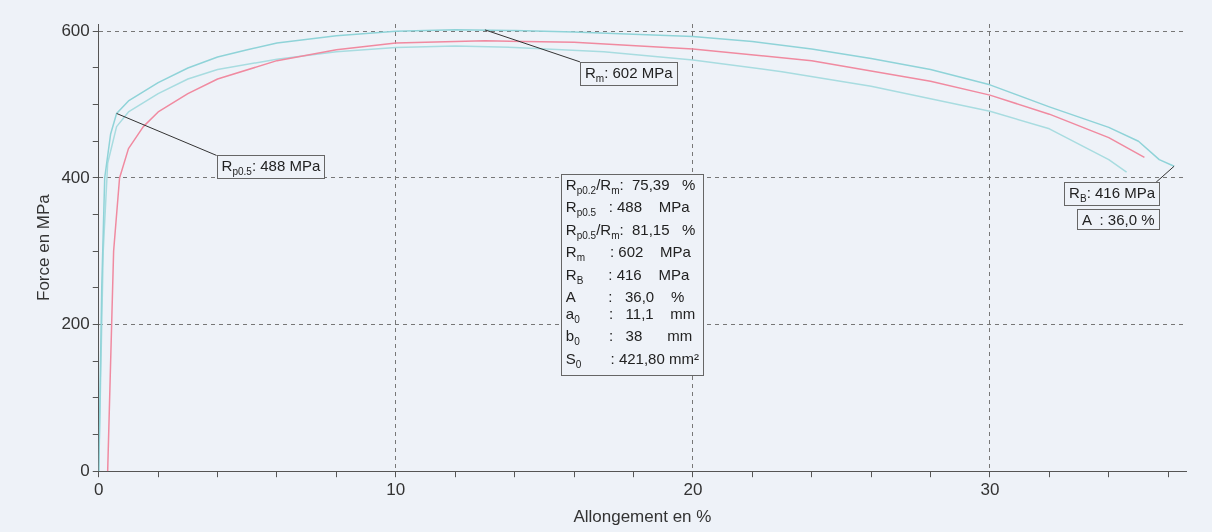 The height and width of the screenshot is (532, 1212). What do you see at coordinates (990, 490) in the screenshot?
I see `x-tick-label: 30` at bounding box center [990, 490].